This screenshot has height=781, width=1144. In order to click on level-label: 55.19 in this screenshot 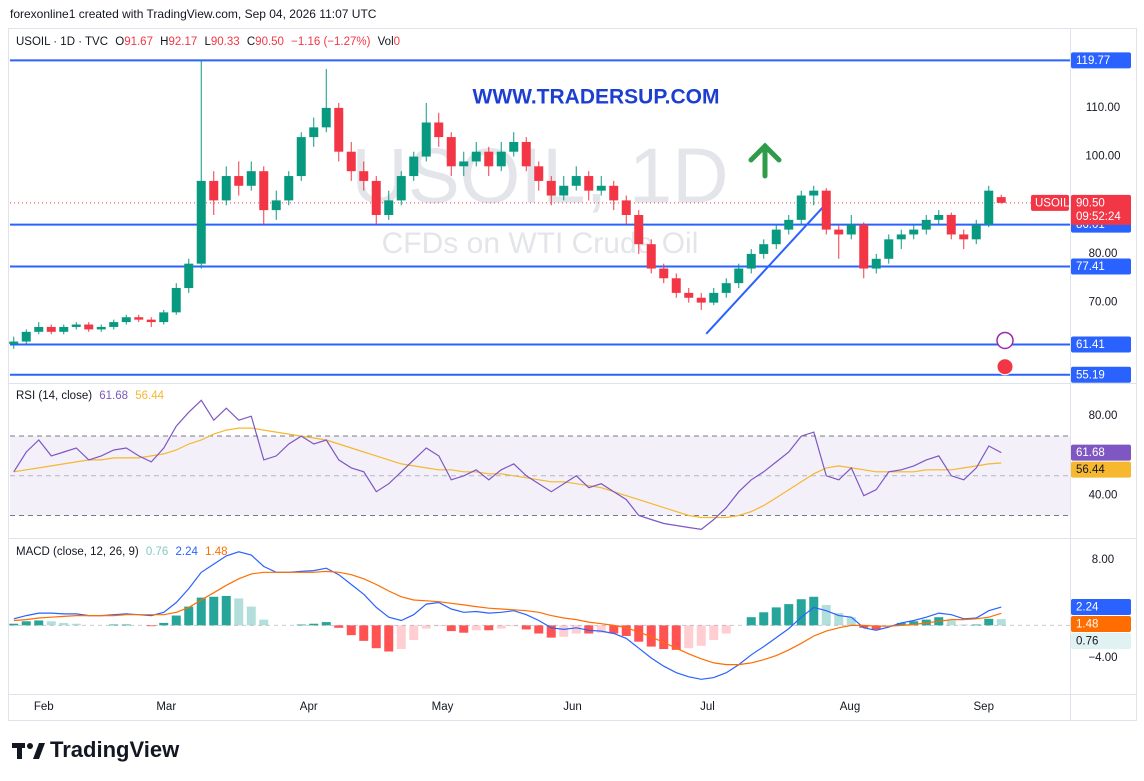, I will do `click(1090, 375)`.